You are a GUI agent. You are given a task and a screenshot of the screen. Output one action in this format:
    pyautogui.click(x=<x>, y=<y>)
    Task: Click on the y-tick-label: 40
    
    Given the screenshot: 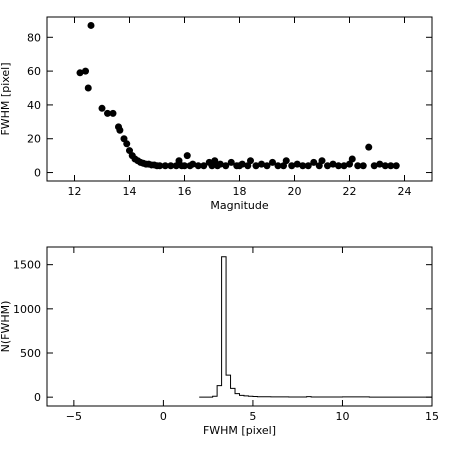 What is the action you would take?
    pyautogui.click(x=34, y=105)
    